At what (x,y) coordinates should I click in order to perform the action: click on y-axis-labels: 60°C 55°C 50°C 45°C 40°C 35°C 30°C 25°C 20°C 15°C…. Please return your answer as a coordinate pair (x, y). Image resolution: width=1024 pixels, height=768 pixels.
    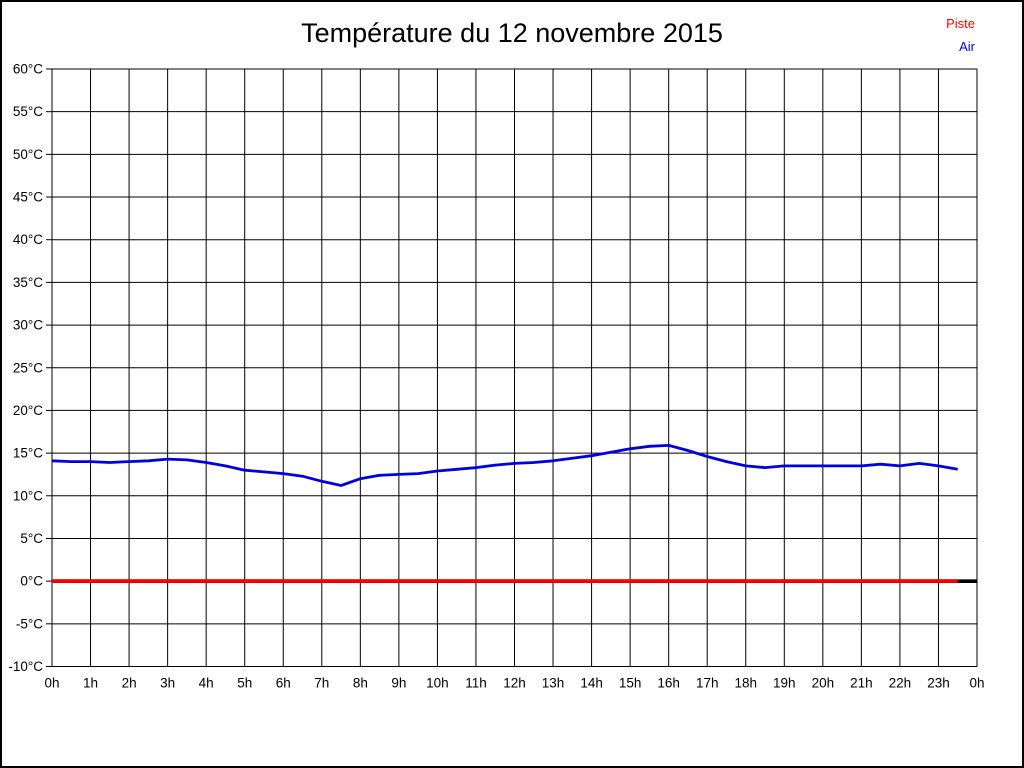
    Looking at the image, I should click on (25, 368).